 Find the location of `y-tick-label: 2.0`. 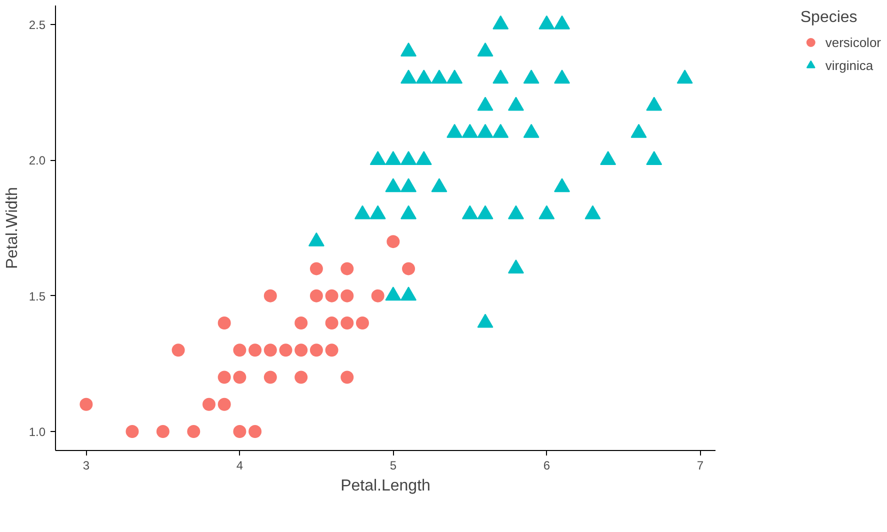

y-tick-label: 2.0 is located at coordinates (37, 161).